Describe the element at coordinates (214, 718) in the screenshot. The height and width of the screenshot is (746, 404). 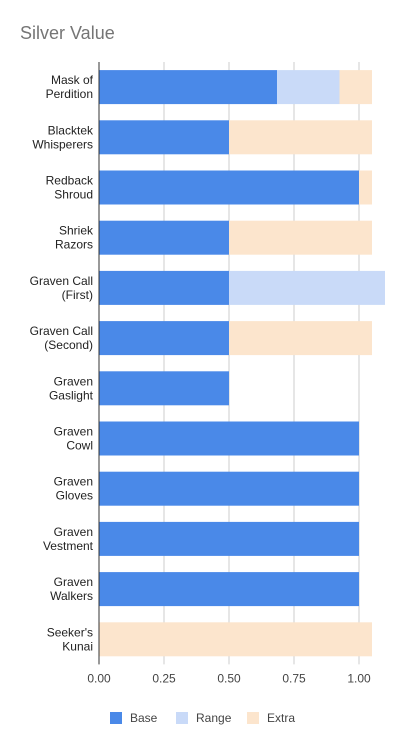
I see `legend-label: Range` at that location.